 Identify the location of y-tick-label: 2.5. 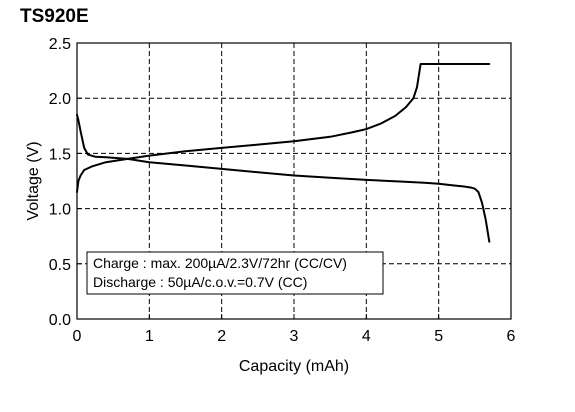
(60, 44).